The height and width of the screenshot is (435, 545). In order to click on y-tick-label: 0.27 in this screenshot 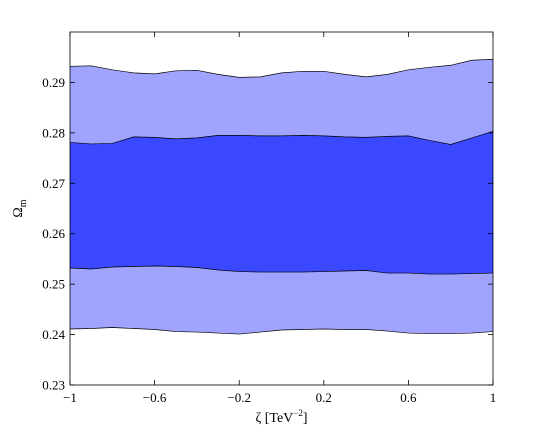, I will do `click(53, 183)`.